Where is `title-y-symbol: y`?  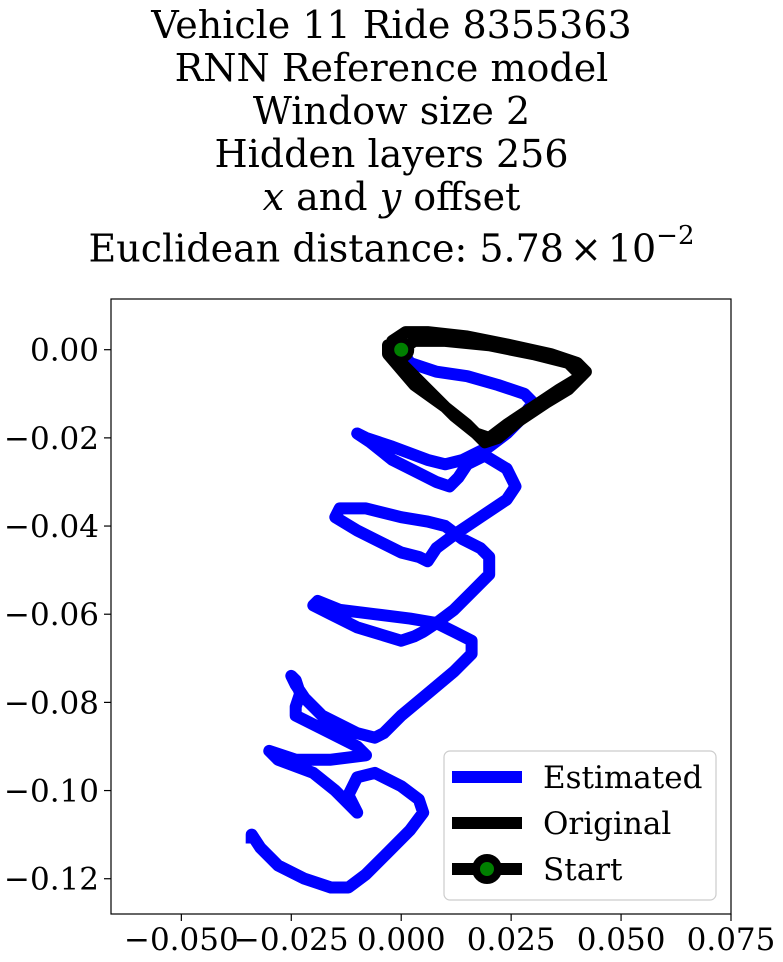
title-y-symbol: y is located at coordinates (390, 197).